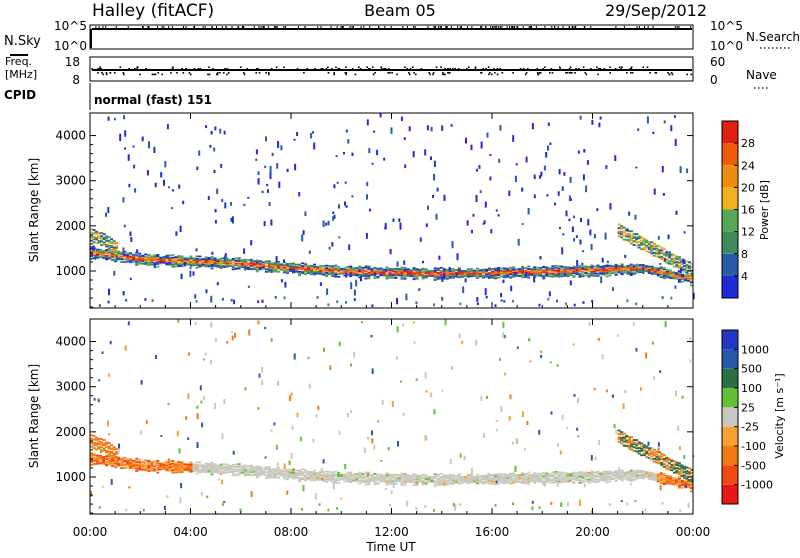  Describe the element at coordinates (592, 532) in the screenshot. I see `x-tick-label: 20:00` at that location.